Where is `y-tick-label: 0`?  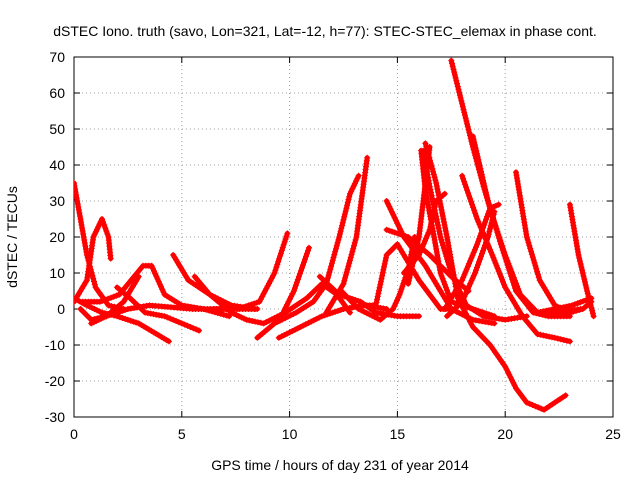 y-tick-label: 0 is located at coordinates (61, 309).